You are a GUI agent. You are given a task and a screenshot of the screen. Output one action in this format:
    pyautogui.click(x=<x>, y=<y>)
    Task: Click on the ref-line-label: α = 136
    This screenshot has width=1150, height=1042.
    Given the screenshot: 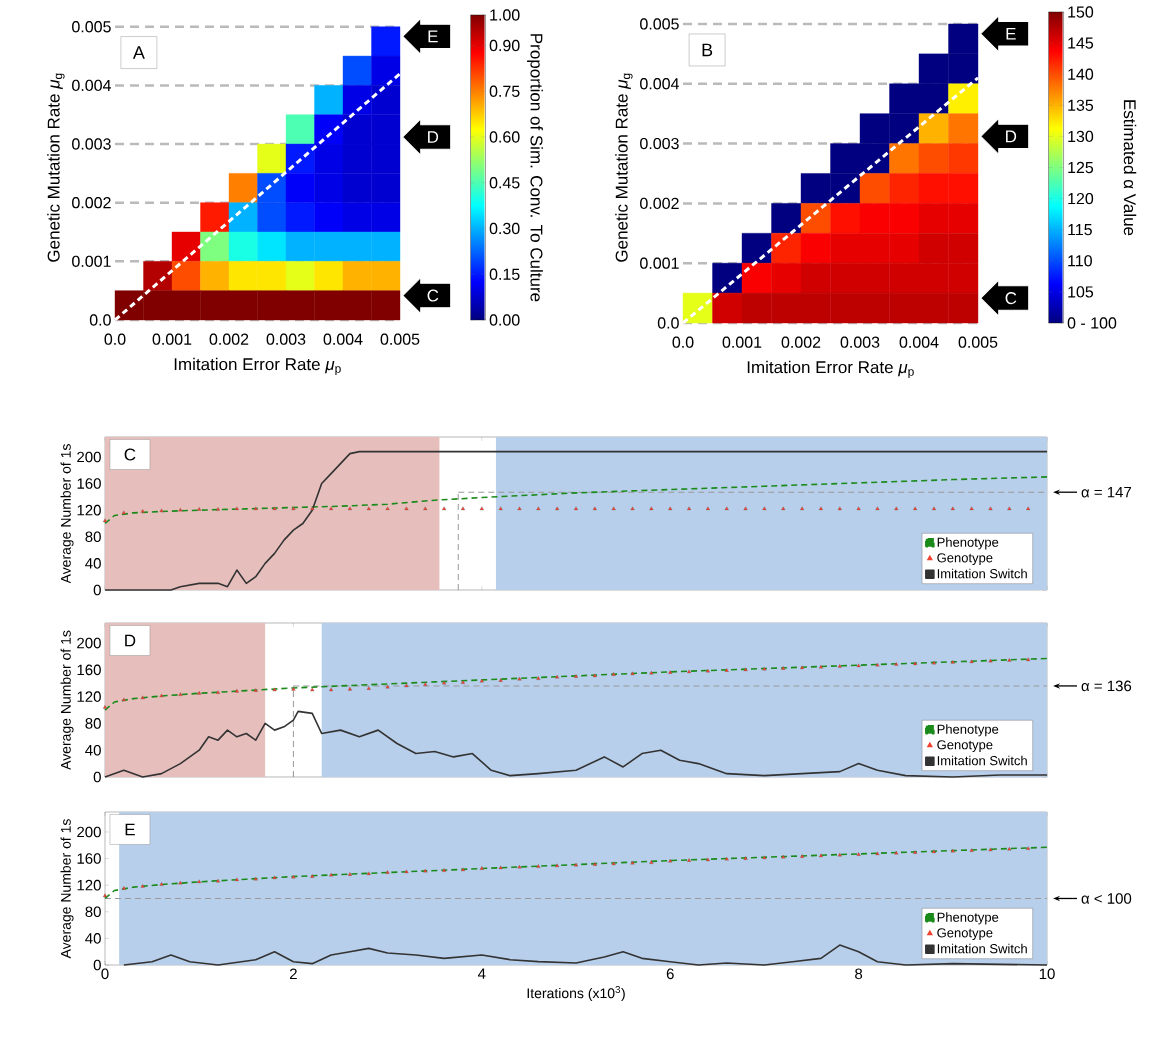 What is the action you would take?
    pyautogui.click(x=1106, y=686)
    